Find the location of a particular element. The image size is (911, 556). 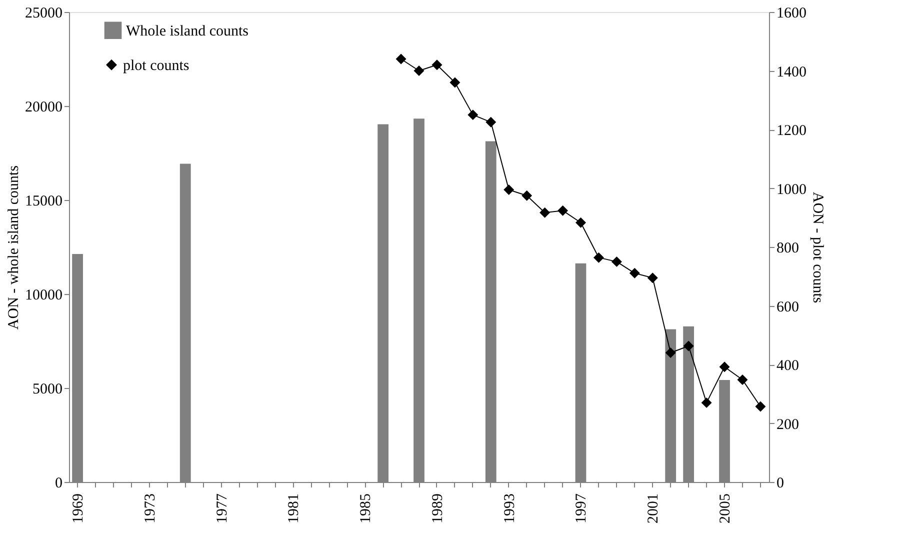

y-tick-label: 25000 is located at coordinates (43, 14).